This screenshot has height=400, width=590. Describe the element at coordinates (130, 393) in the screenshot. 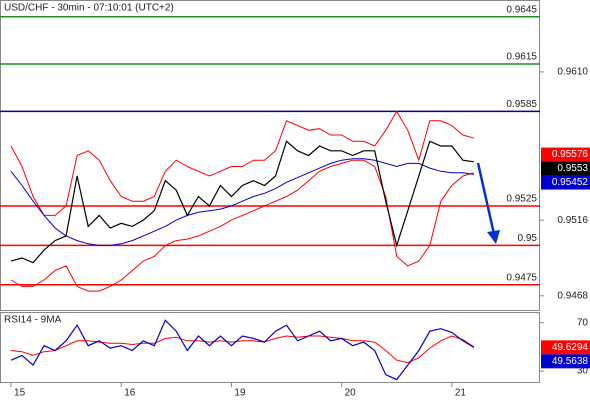

I see `x-tick-label: 16` at that location.